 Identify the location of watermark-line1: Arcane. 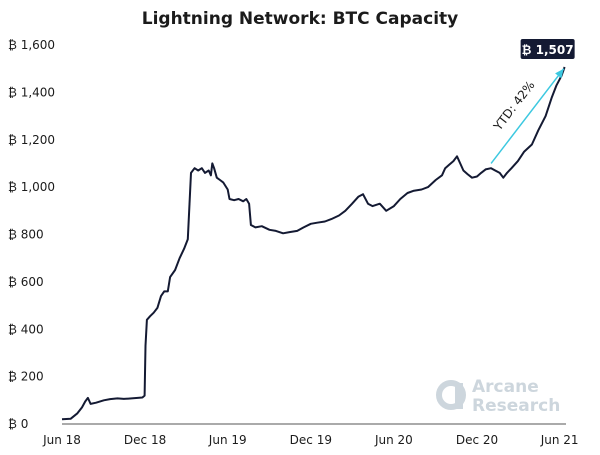
(505, 387).